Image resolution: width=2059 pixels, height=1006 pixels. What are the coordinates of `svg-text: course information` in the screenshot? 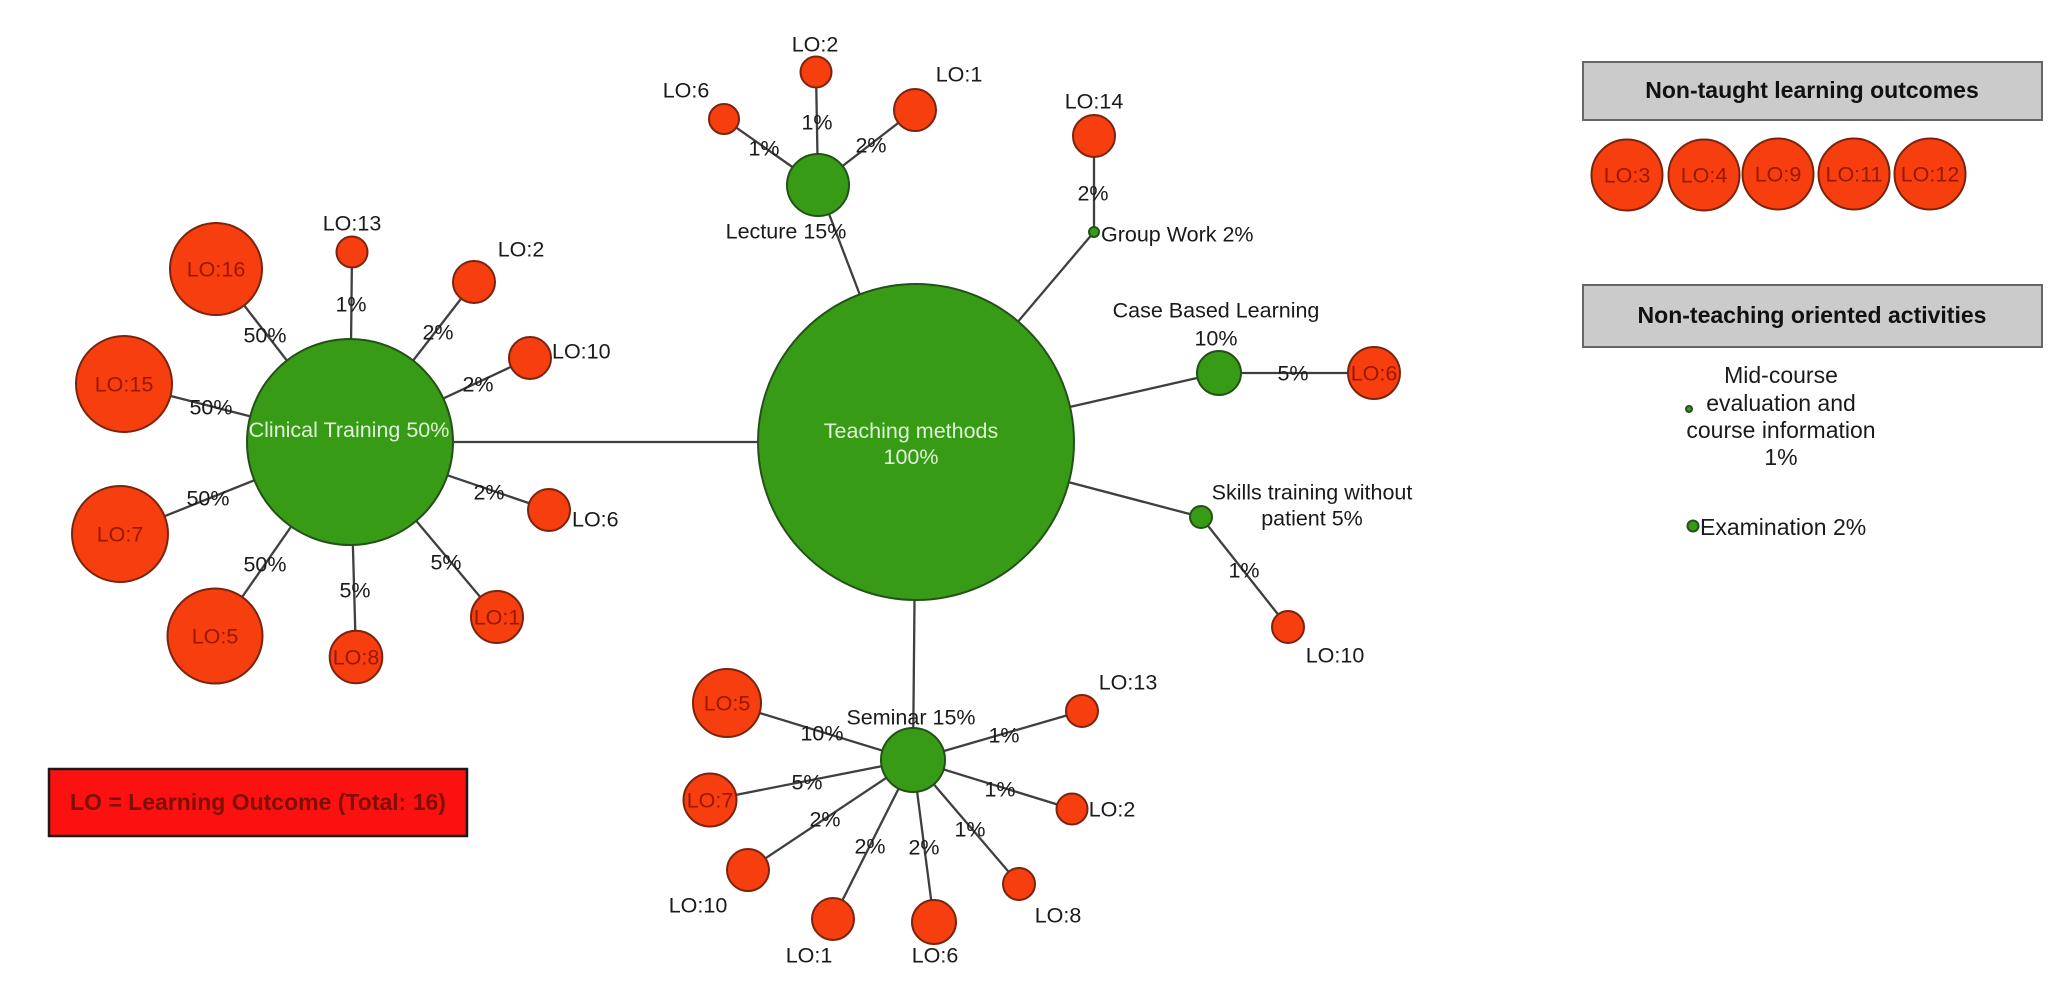 It's located at (1780, 430).